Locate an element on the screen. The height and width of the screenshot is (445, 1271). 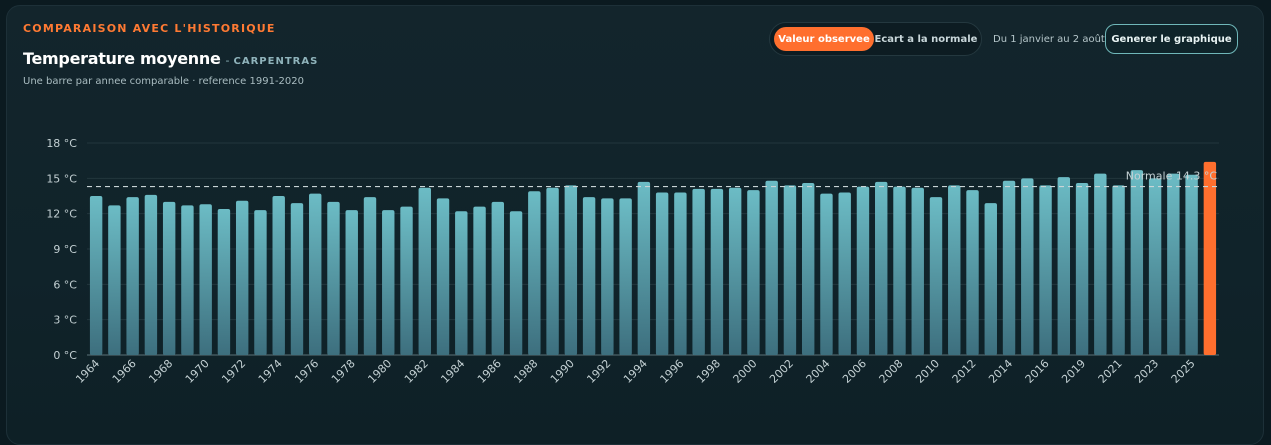
bar-2000 is located at coordinates (753, 272).